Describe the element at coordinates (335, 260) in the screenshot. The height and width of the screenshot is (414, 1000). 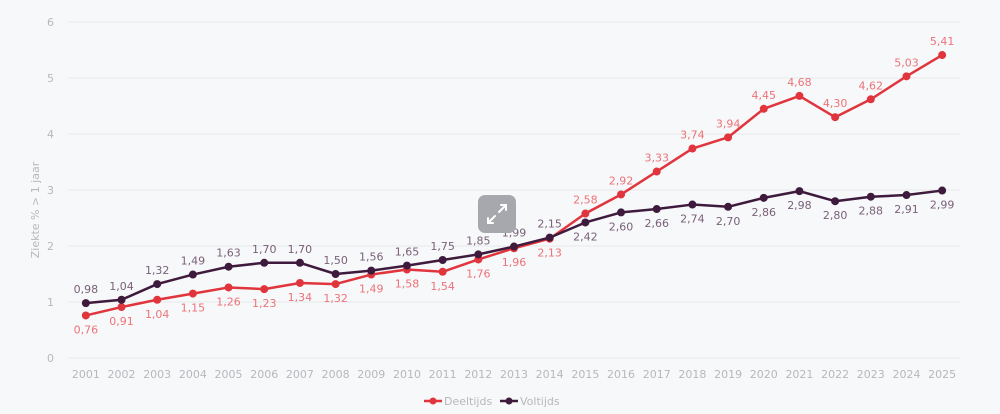
I see `data-label-voltijds: 1,50` at that location.